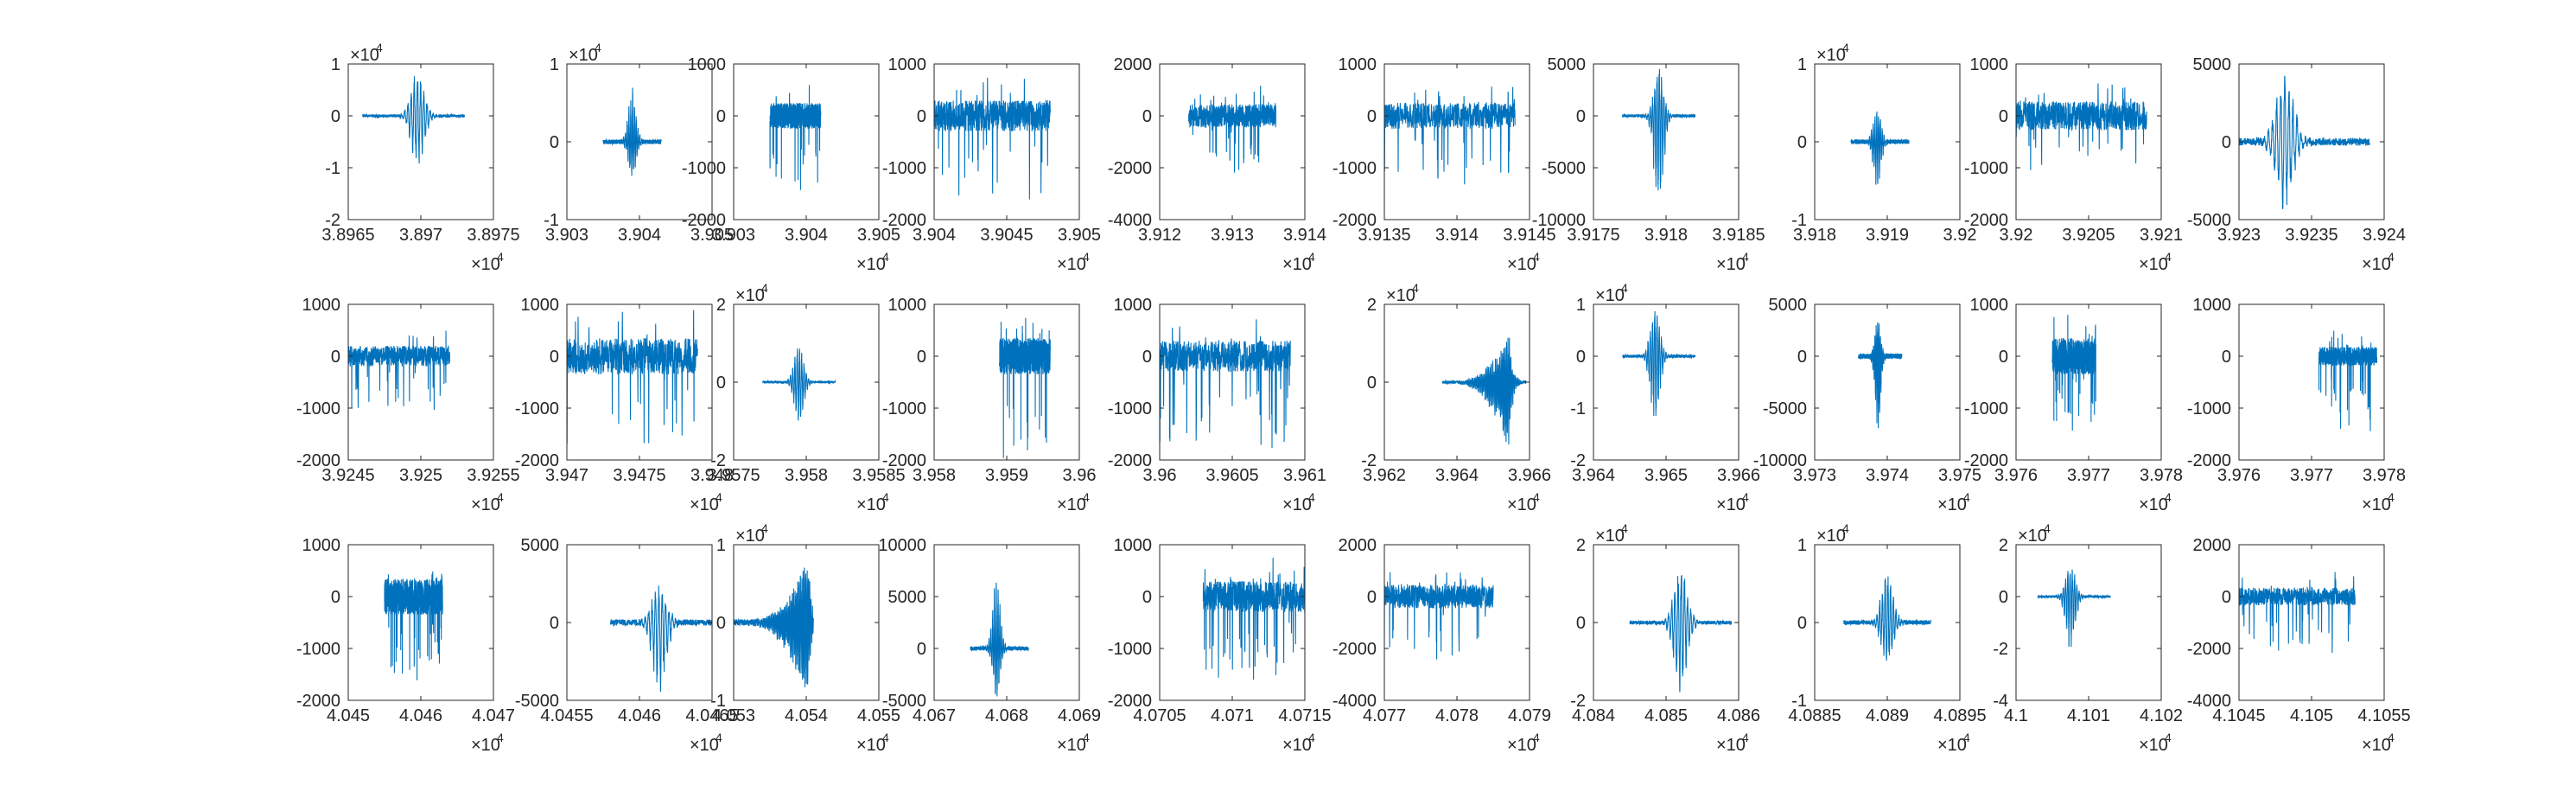  I want to click on x-tick-label: 3.897, so click(421, 235).